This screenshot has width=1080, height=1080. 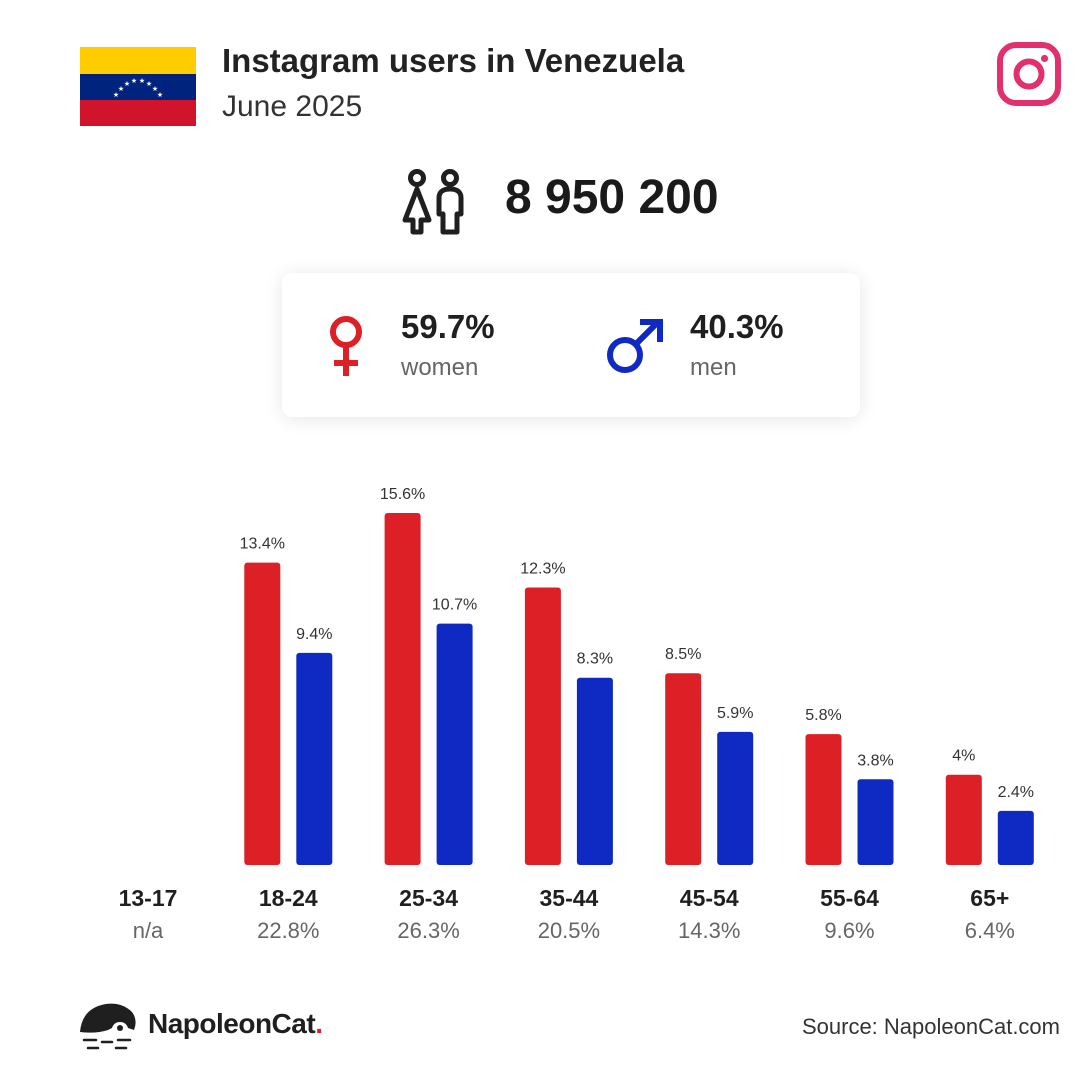 What do you see at coordinates (108, 1026) in the screenshot?
I see `napoleoncat-logo-icon` at bounding box center [108, 1026].